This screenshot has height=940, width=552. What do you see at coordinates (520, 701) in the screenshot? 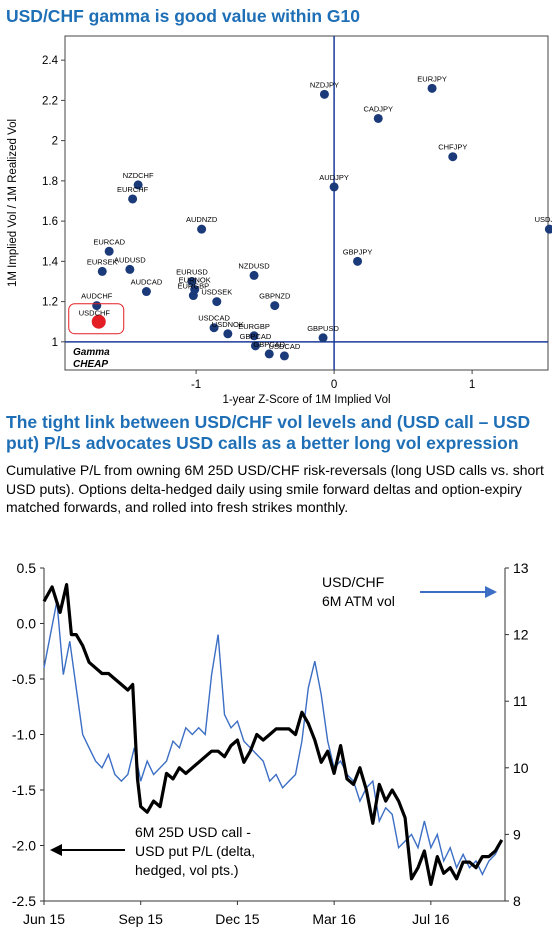
I see `right-tick-label: 11` at bounding box center [520, 701].